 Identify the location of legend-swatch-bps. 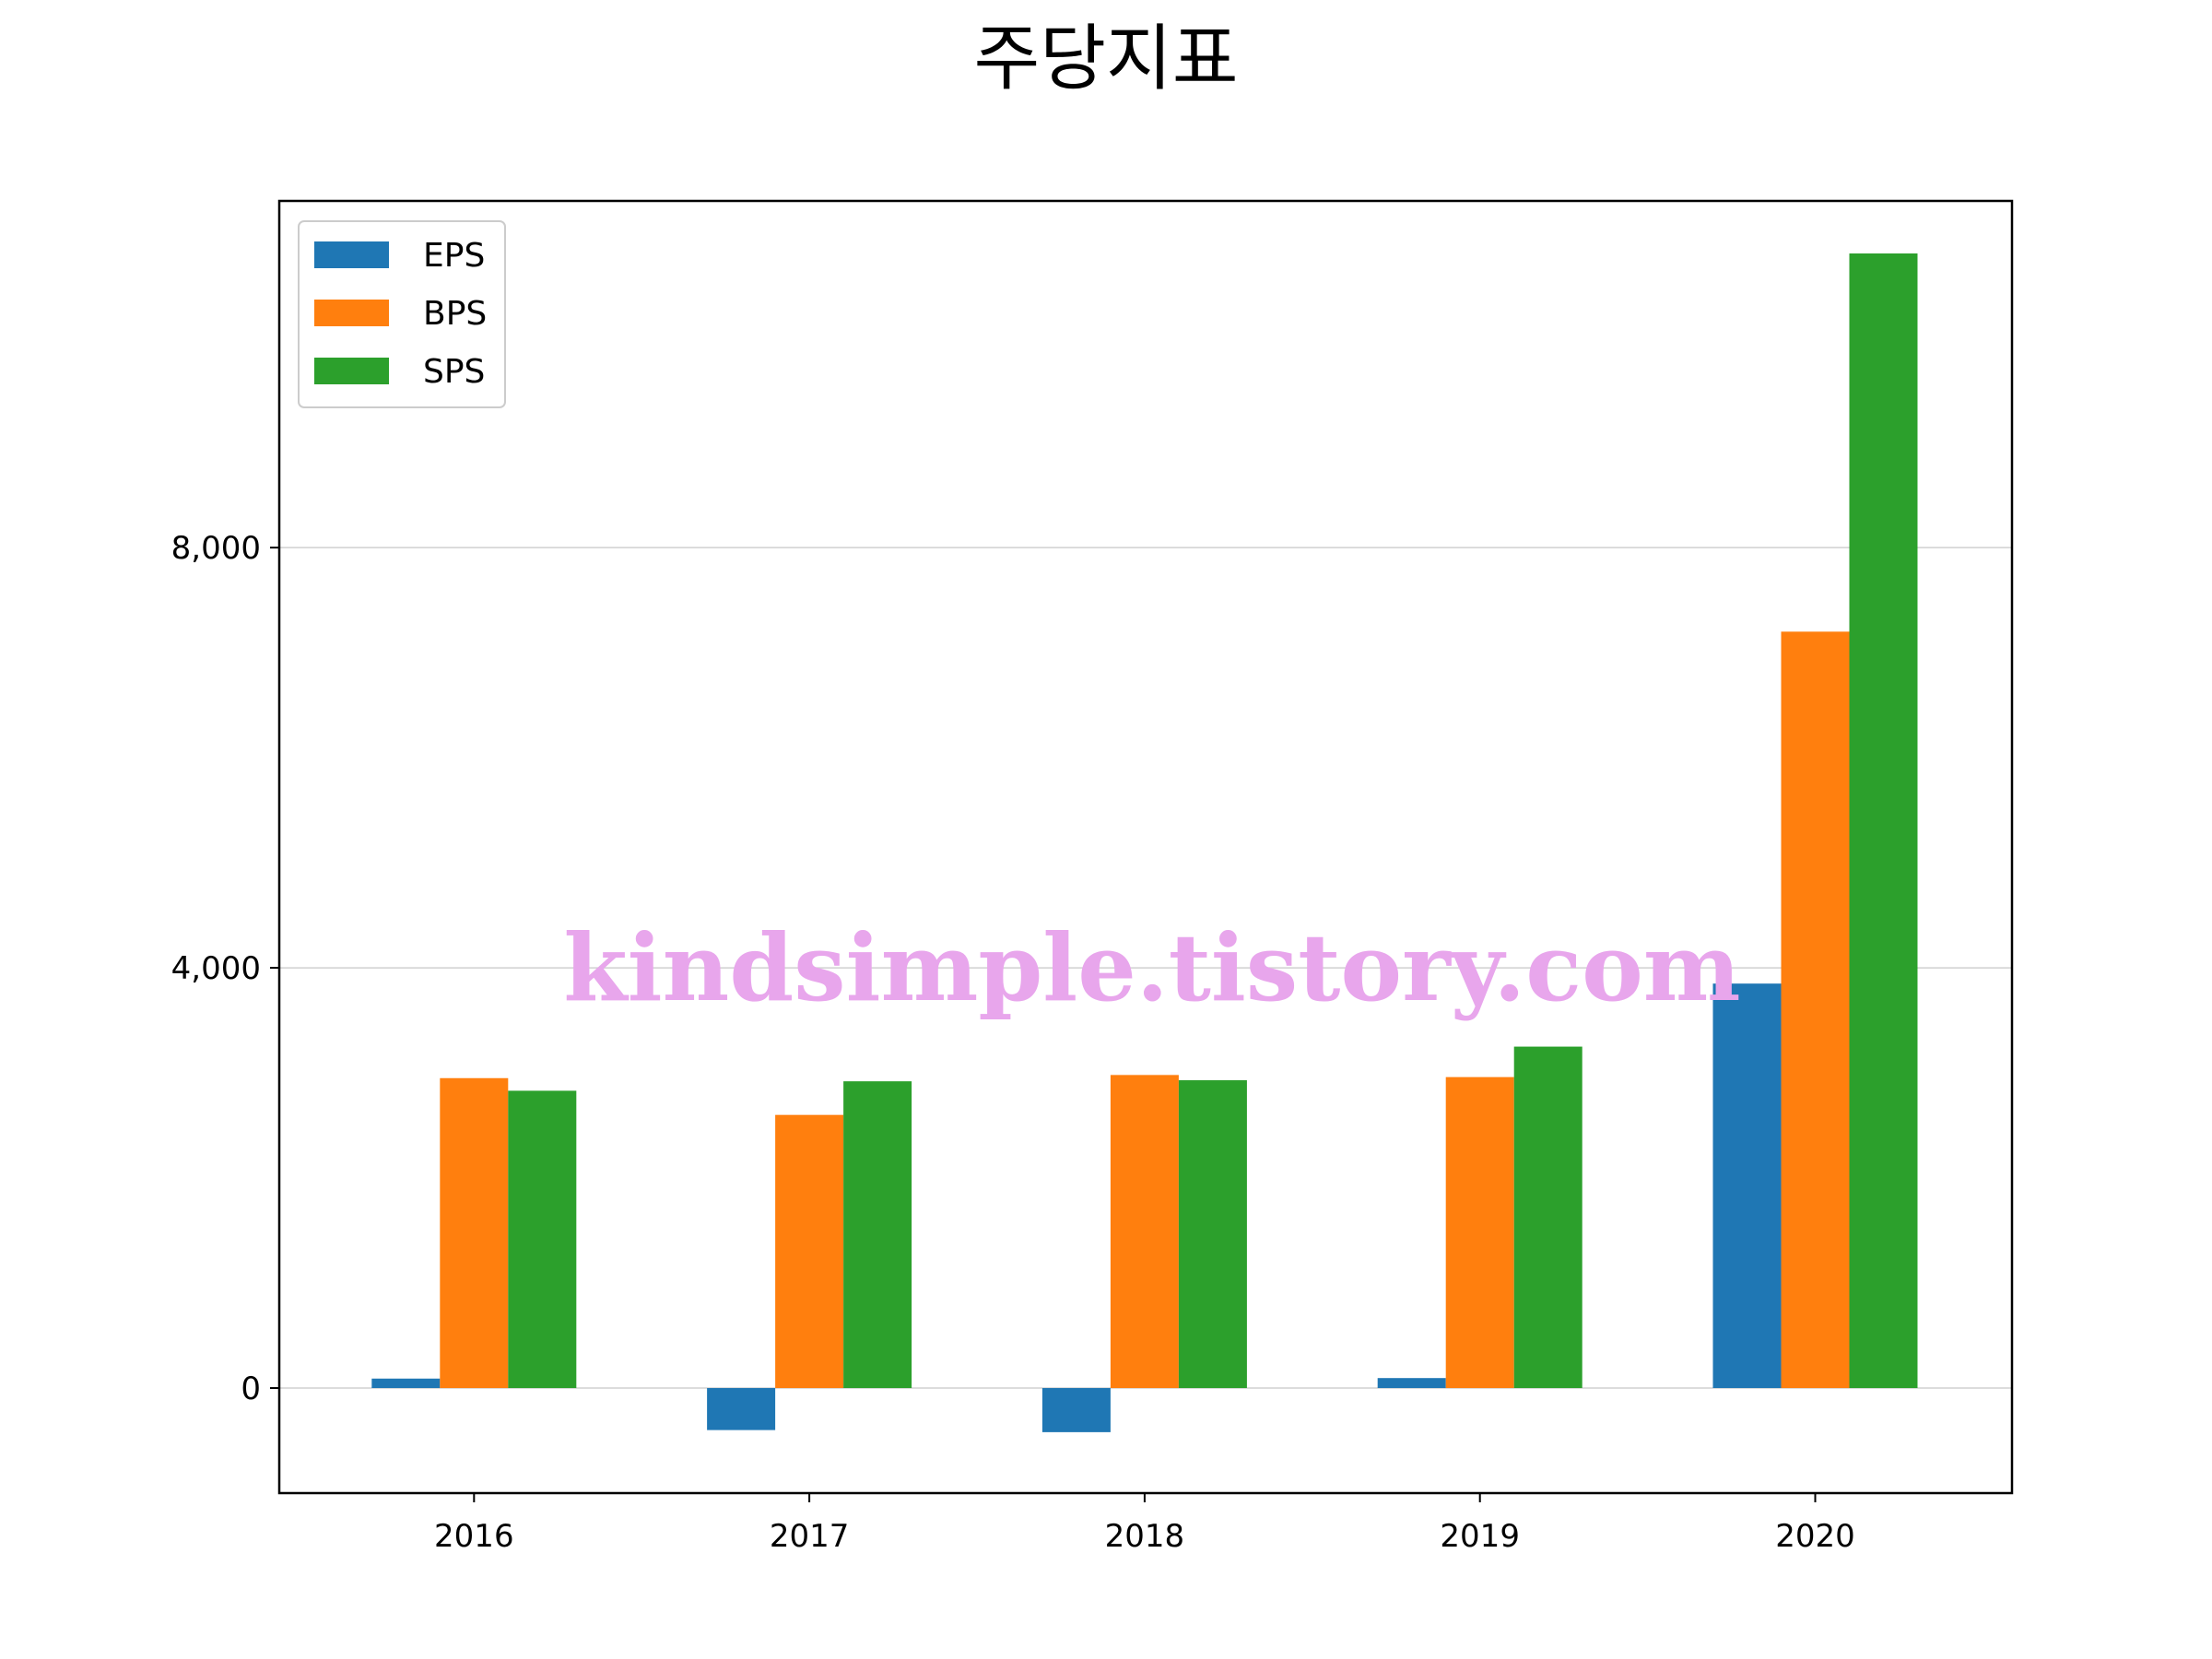
(351, 313).